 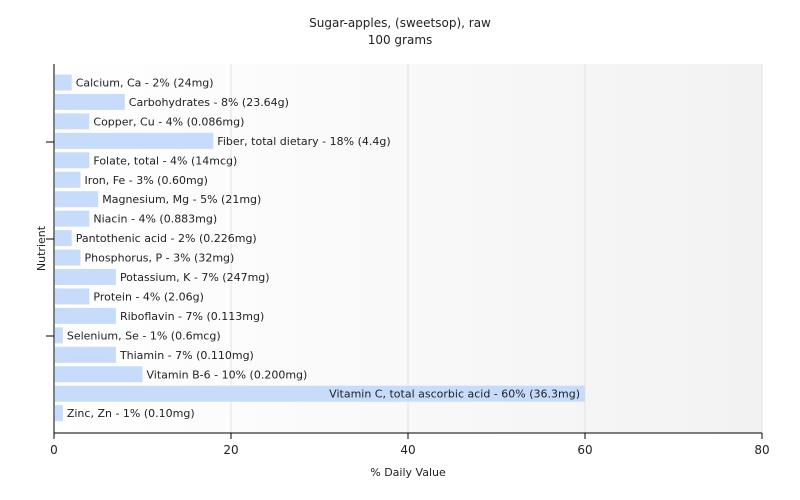 What do you see at coordinates (41, 248) in the screenshot?
I see `y-axis-title: Nutrient` at bounding box center [41, 248].